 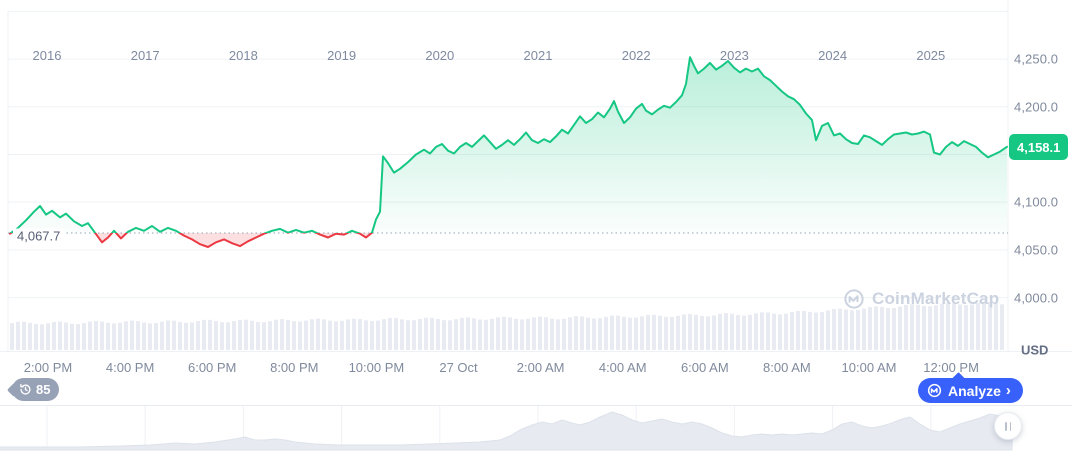 I want to click on year-label: 2021, so click(x=538, y=55).